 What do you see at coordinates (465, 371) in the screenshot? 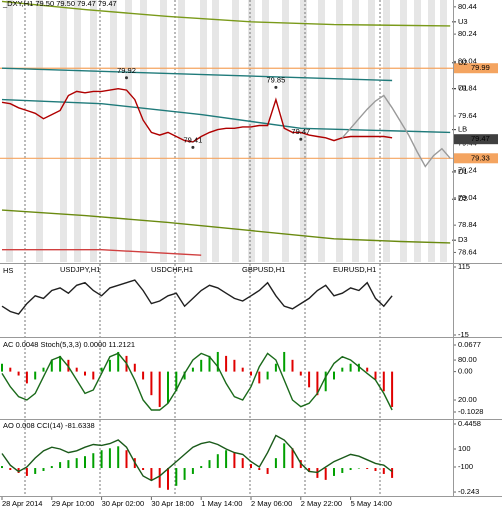
I see `y-tick-label: 0.00` at bounding box center [465, 371].